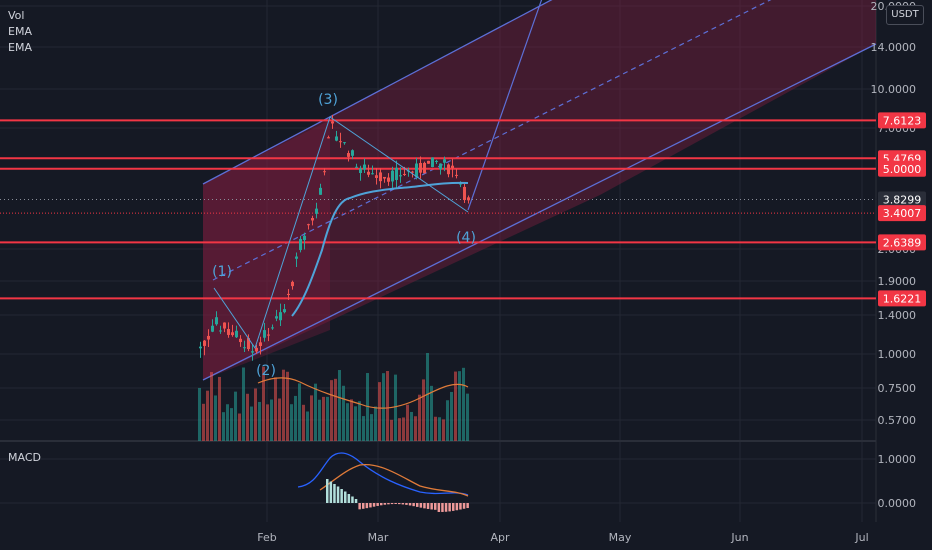 The image size is (932, 550). What do you see at coordinates (24, 457) in the screenshot?
I see `macd-label: MACD` at bounding box center [24, 457].